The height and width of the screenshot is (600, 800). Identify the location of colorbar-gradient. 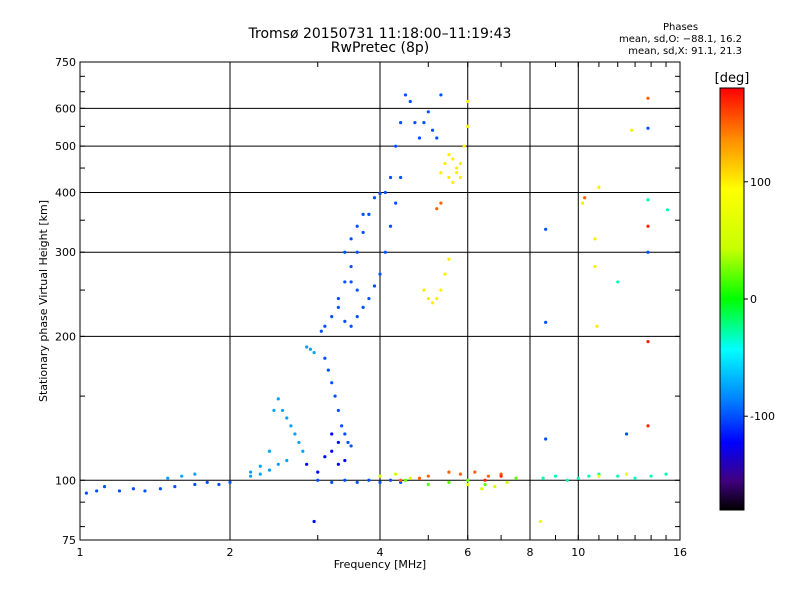
(732, 299).